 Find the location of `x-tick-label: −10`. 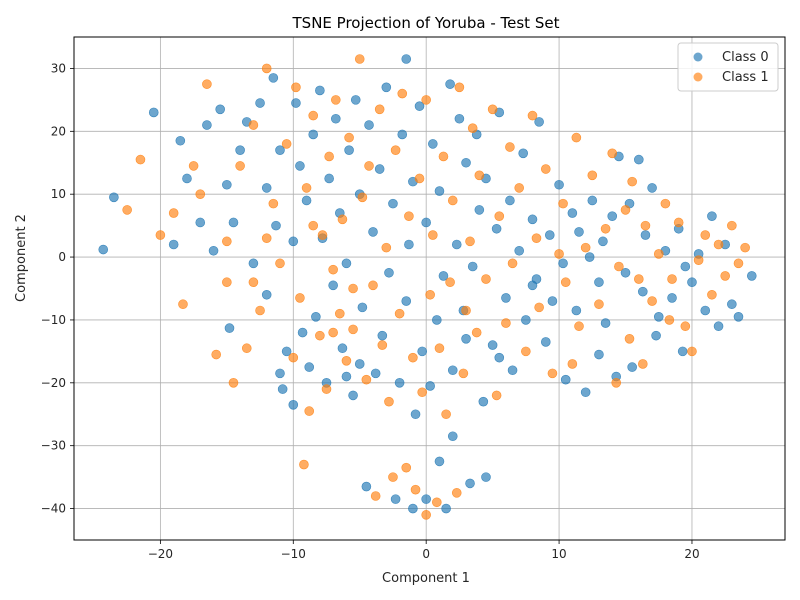

x-tick-label: −10 is located at coordinates (293, 554).